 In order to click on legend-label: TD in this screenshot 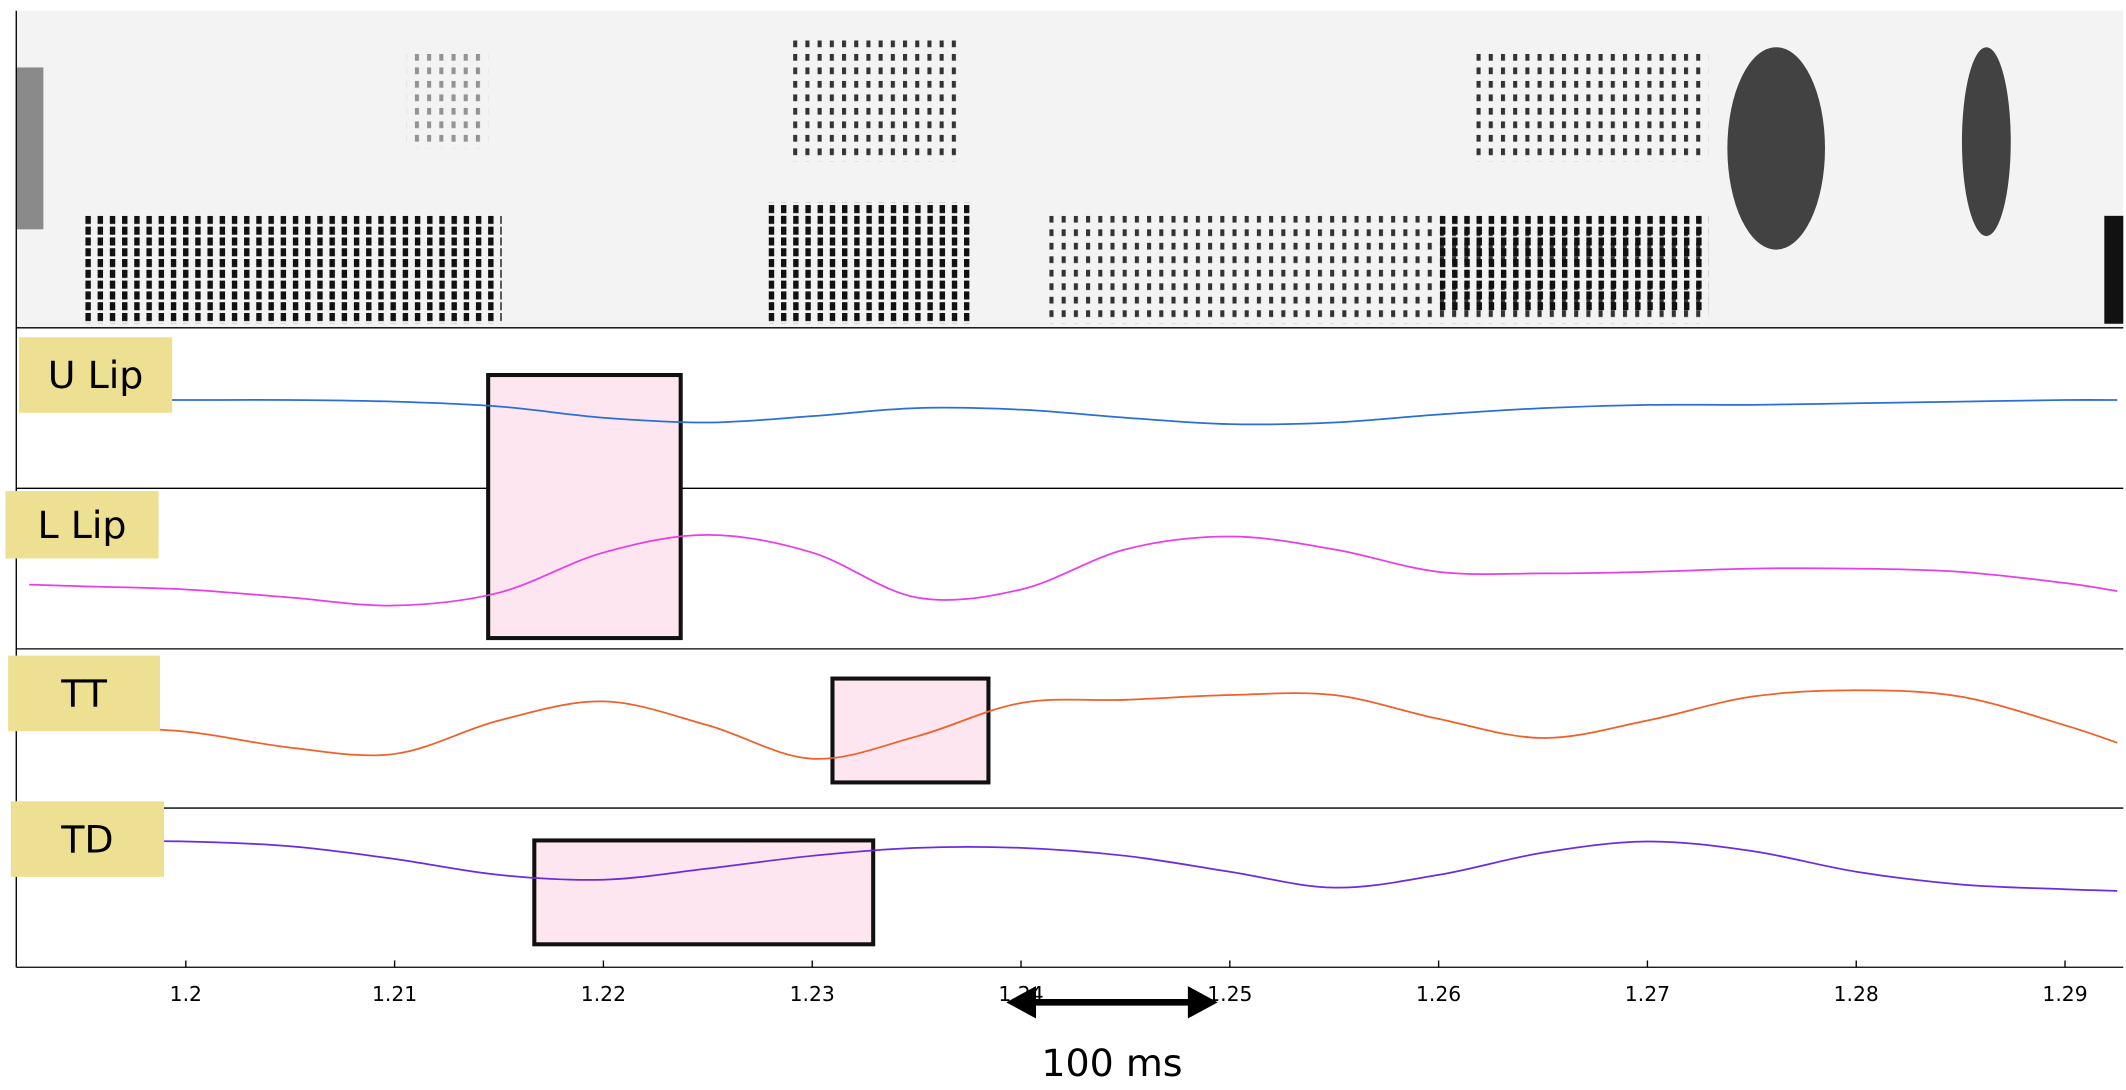, I will do `click(86, 839)`.